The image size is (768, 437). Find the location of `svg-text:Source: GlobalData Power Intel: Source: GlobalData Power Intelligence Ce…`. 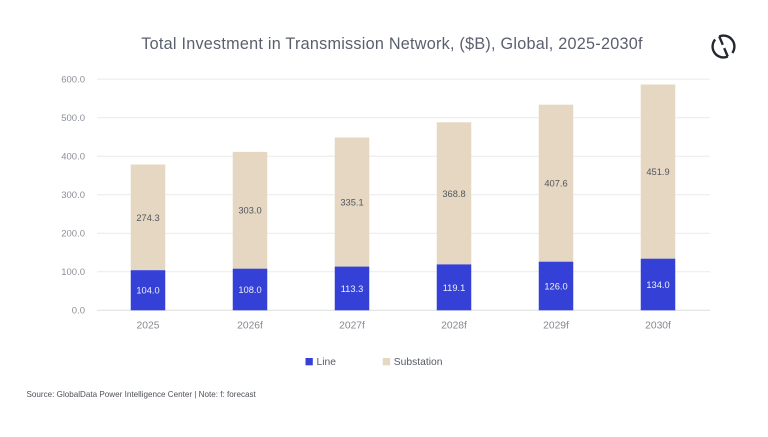

svg-text:Source: GlobalData Power Intel: Source: GlobalData Power Intelligence Ce… is located at coordinates (142, 394).